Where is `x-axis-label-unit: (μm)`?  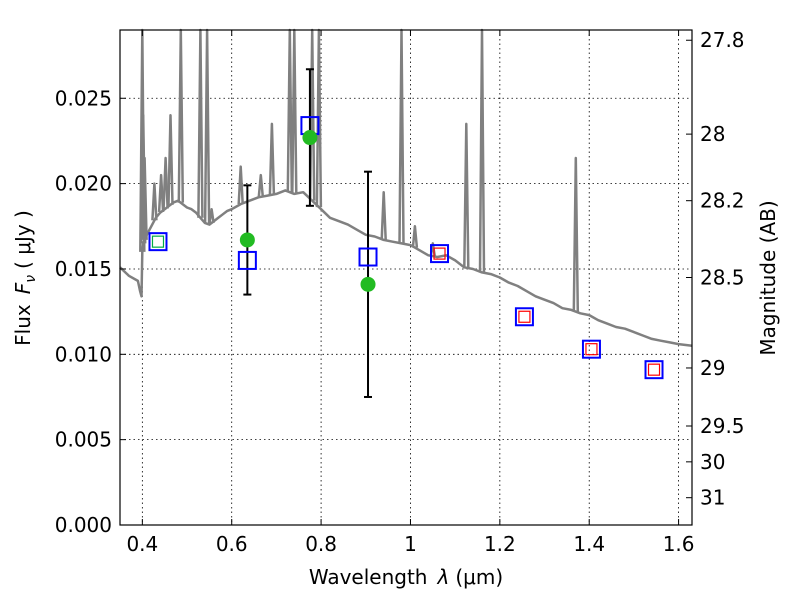
x-axis-label-unit: (μm) is located at coordinates (479, 577).